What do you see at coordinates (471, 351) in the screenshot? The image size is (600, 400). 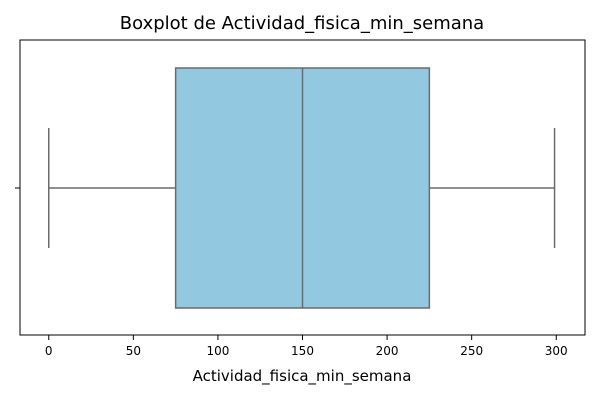 I see `x-tick-label: 250` at bounding box center [471, 351].